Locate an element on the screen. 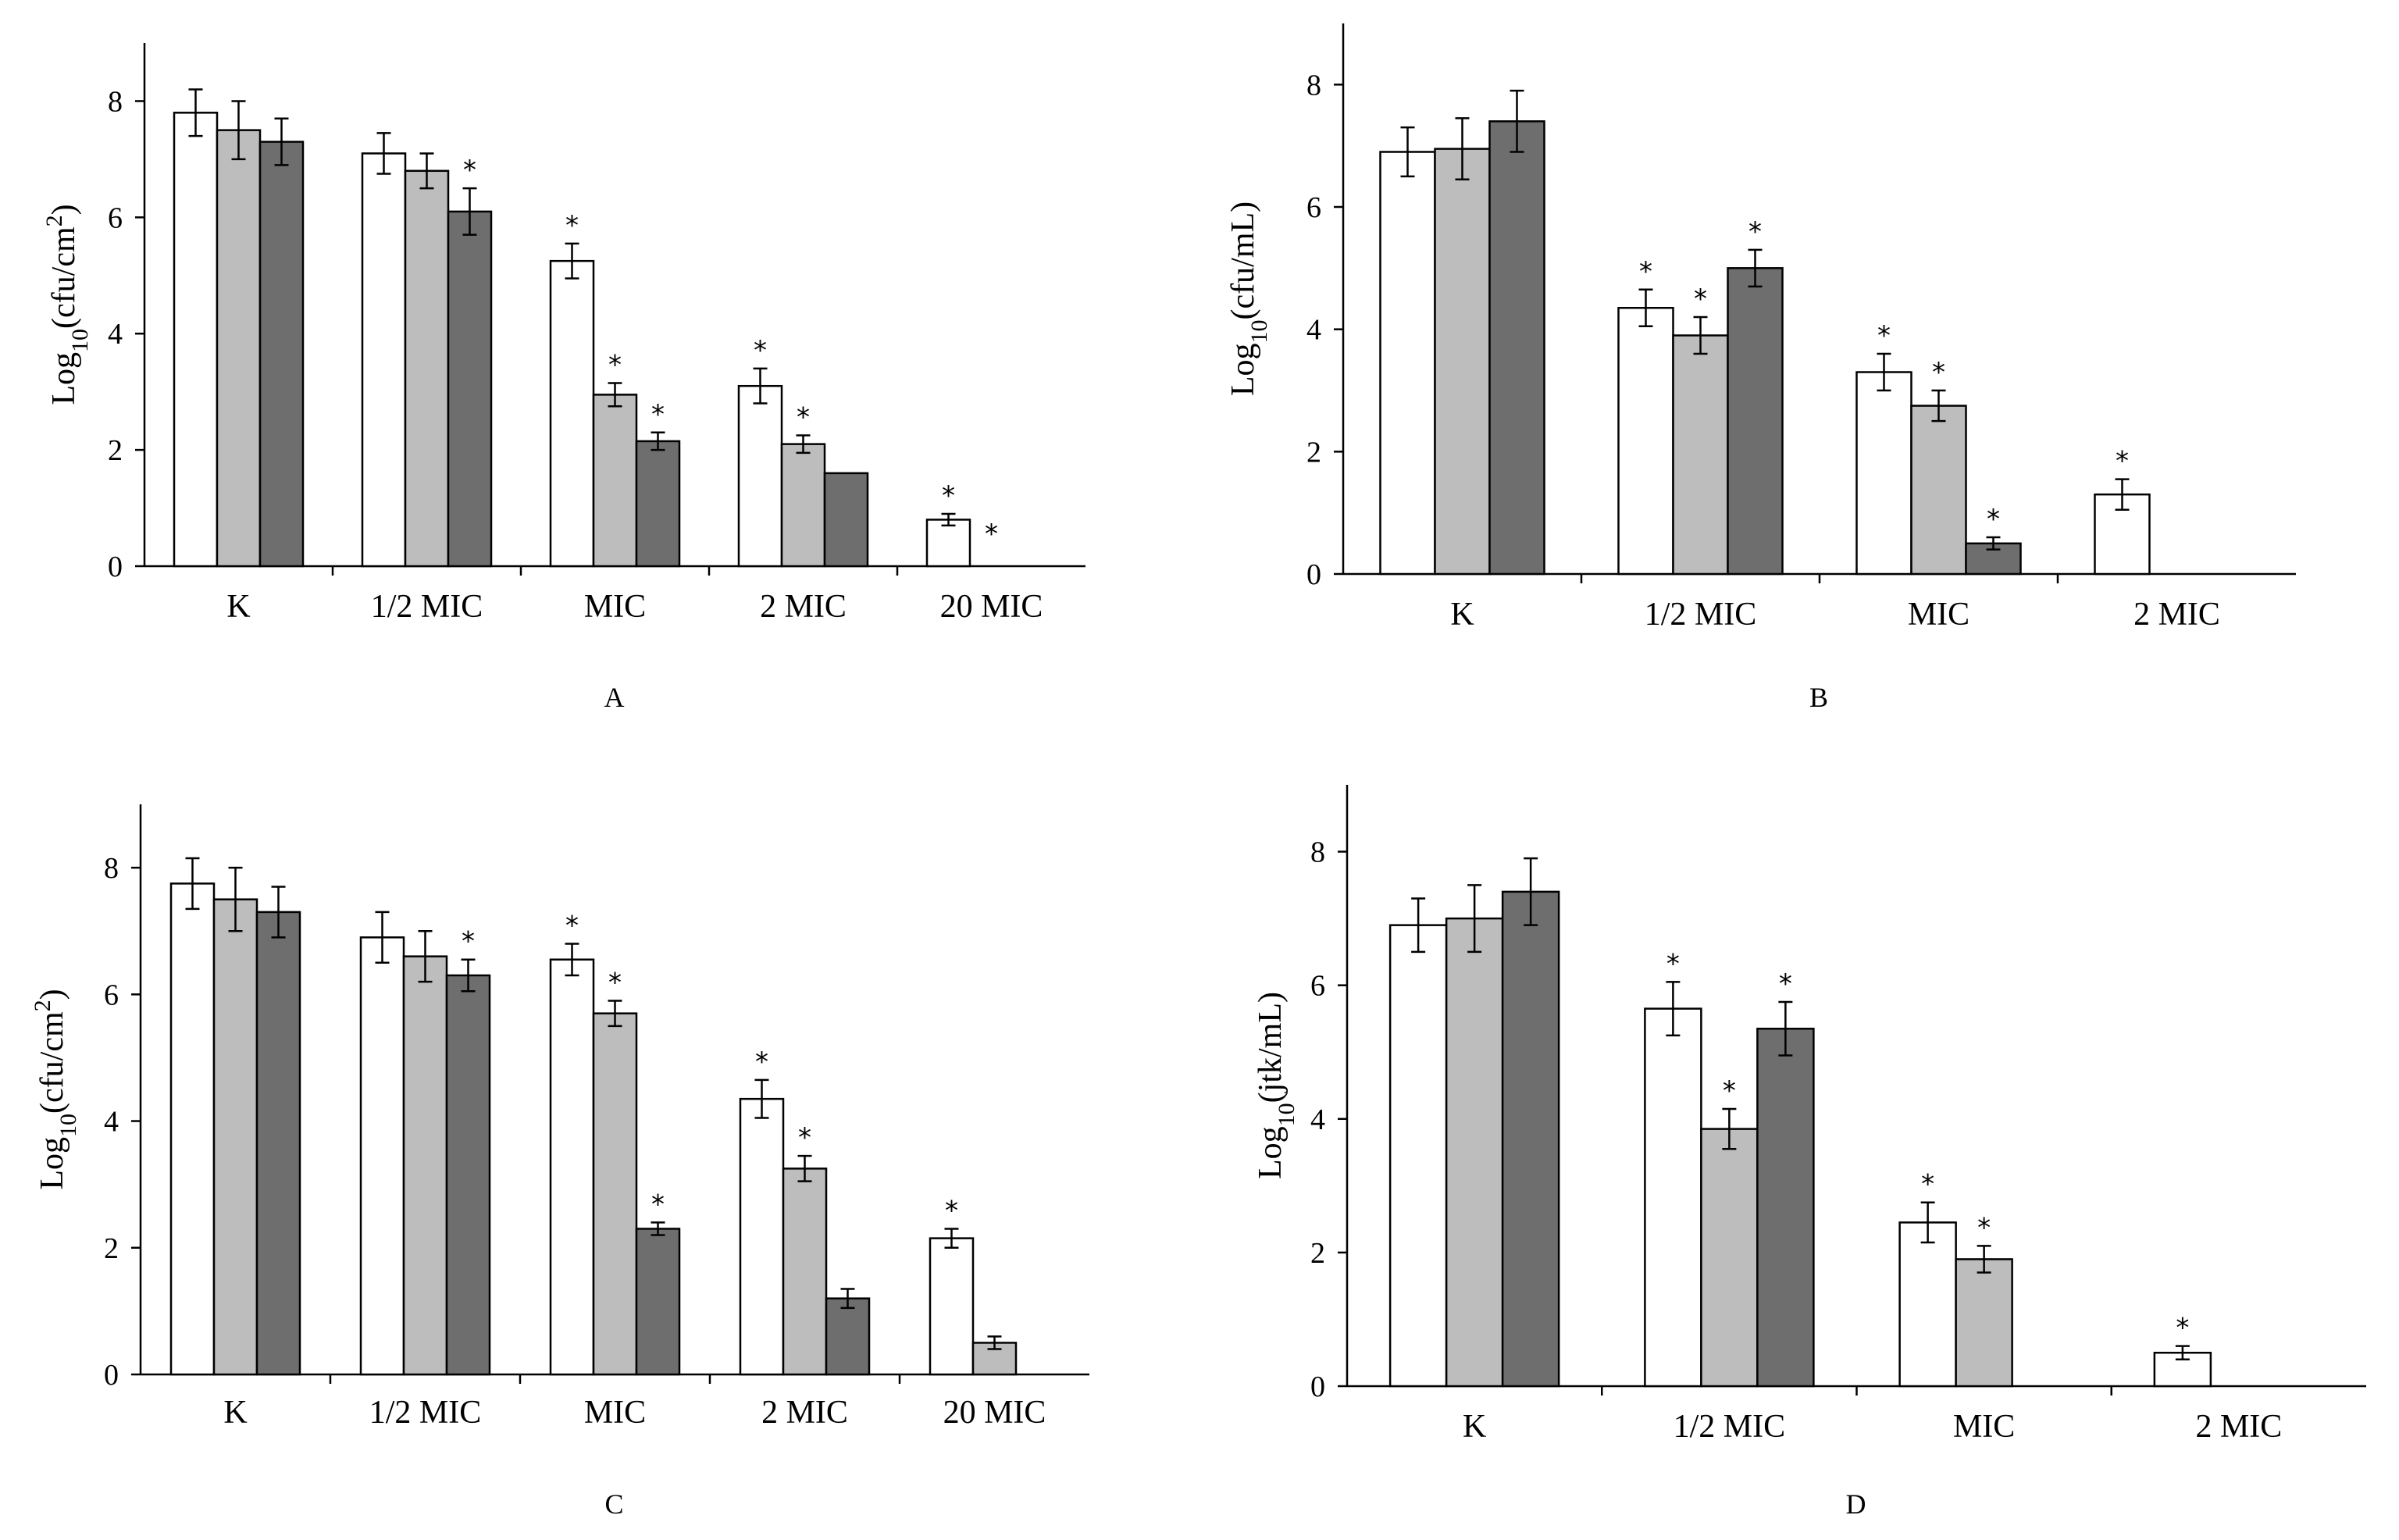 This screenshot has height=1540, width=2399. category-label: MIC is located at coordinates (615, 1413).